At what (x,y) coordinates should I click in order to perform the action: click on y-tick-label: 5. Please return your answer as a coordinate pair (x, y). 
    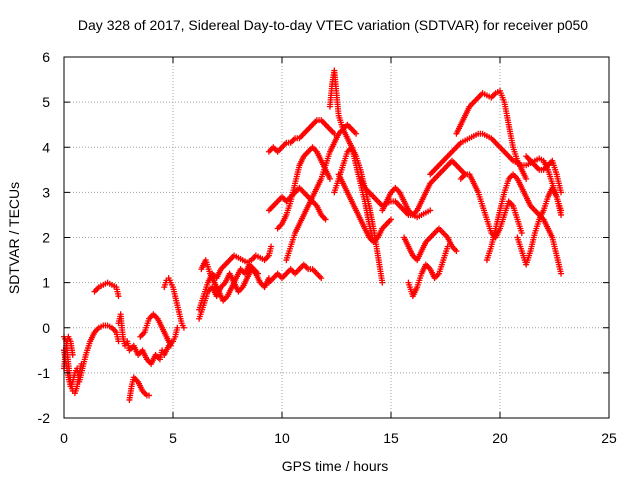
    Looking at the image, I should click on (46, 102).